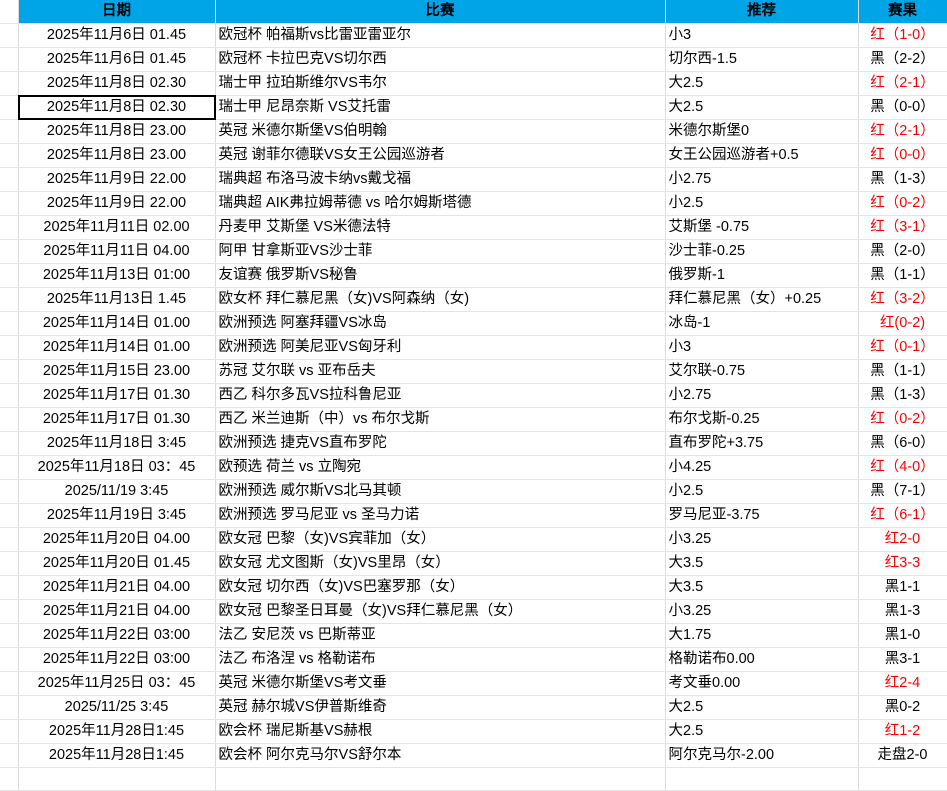 This screenshot has height=791, width=947. I want to click on cell-tip: 布尔戈斯-0.25, so click(762, 419).